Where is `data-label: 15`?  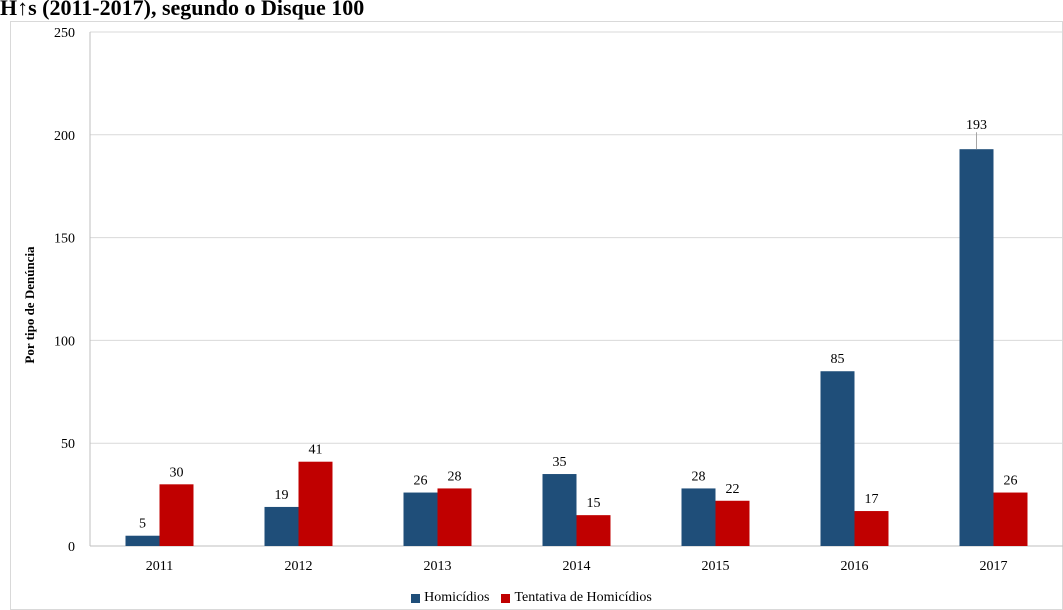 data-label: 15 is located at coordinates (594, 503).